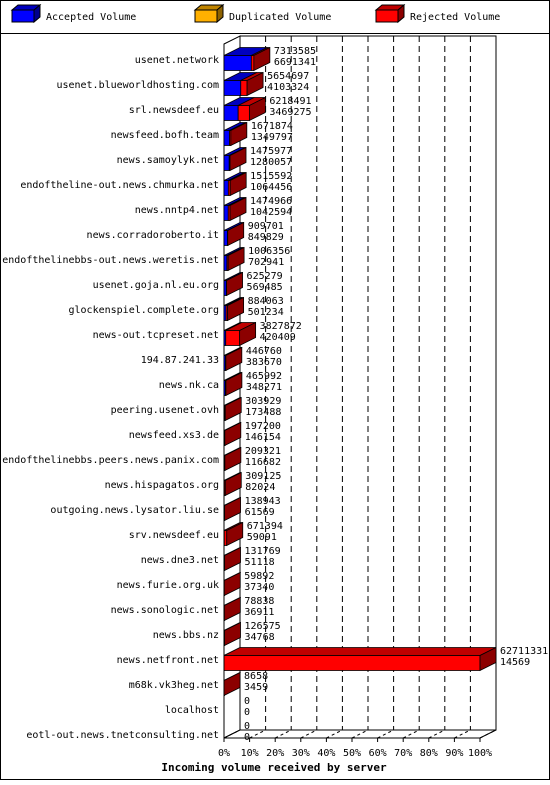 This screenshot has height=785, width=550. I want to click on accepted-label-10: 501234, so click(266, 312).